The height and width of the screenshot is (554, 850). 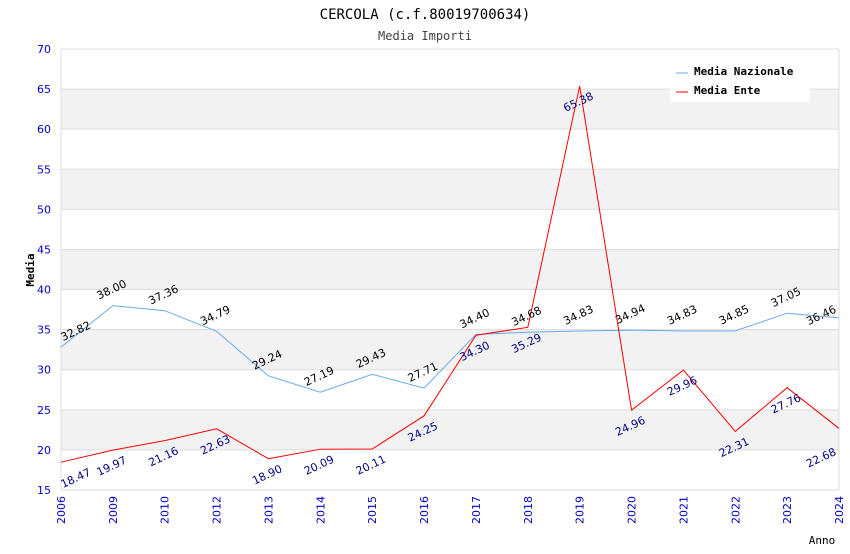 What do you see at coordinates (424, 510) in the screenshot?
I see `x-tick-label: 2016` at bounding box center [424, 510].